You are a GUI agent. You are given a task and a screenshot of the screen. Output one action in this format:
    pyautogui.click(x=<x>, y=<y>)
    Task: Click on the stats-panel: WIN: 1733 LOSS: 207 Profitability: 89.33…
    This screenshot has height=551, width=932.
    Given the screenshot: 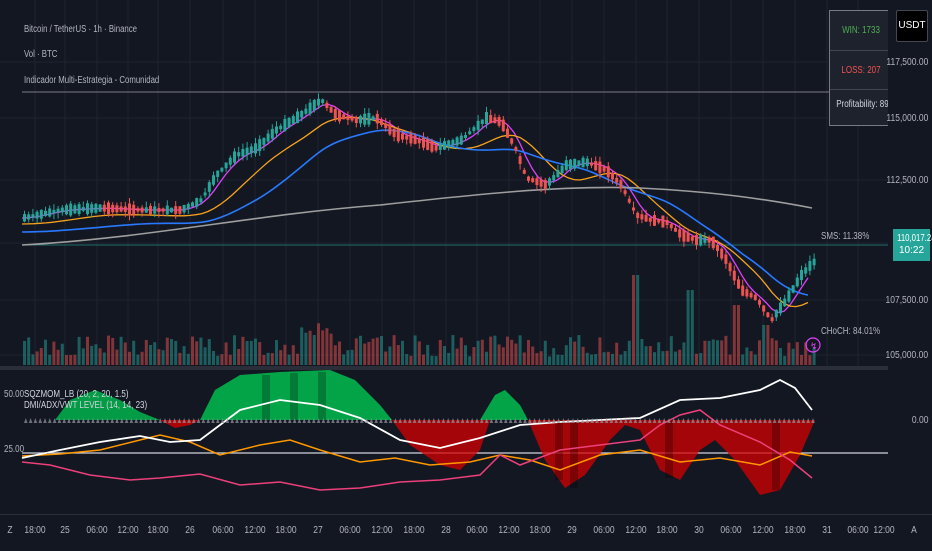 What is the action you would take?
    pyautogui.click(x=868, y=68)
    